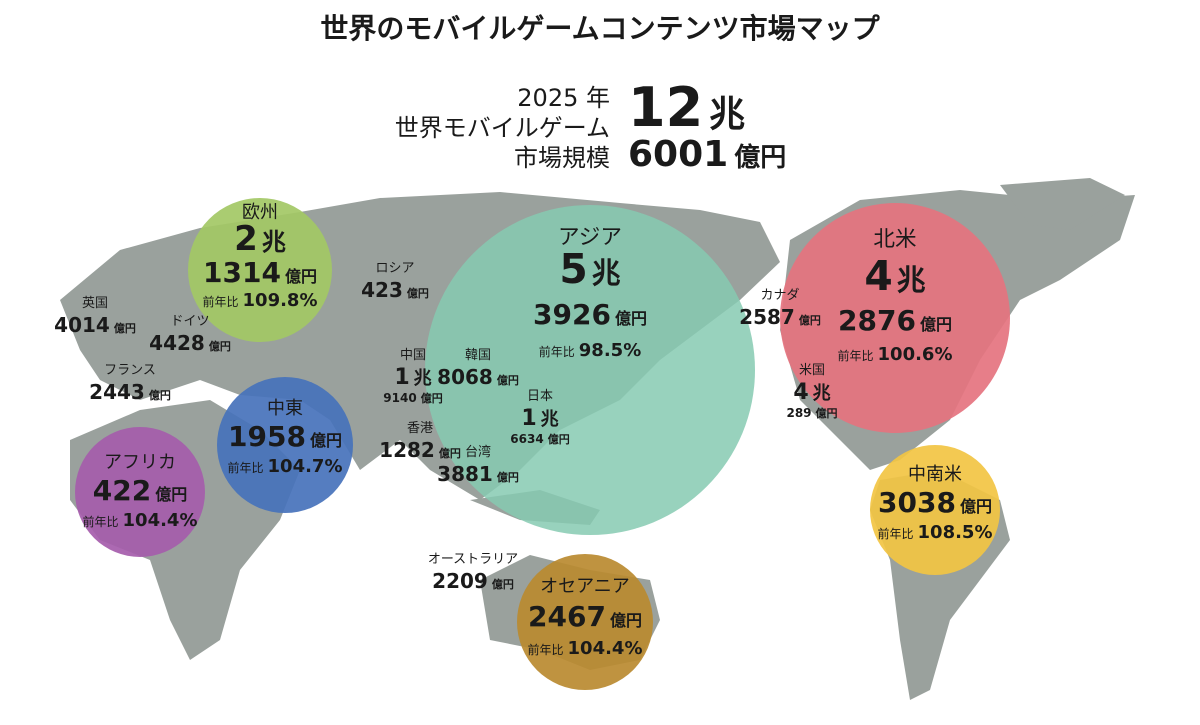 The height and width of the screenshot is (725, 1200). I want to click on total-label: 世界モバイルゲーム, so click(502, 128).